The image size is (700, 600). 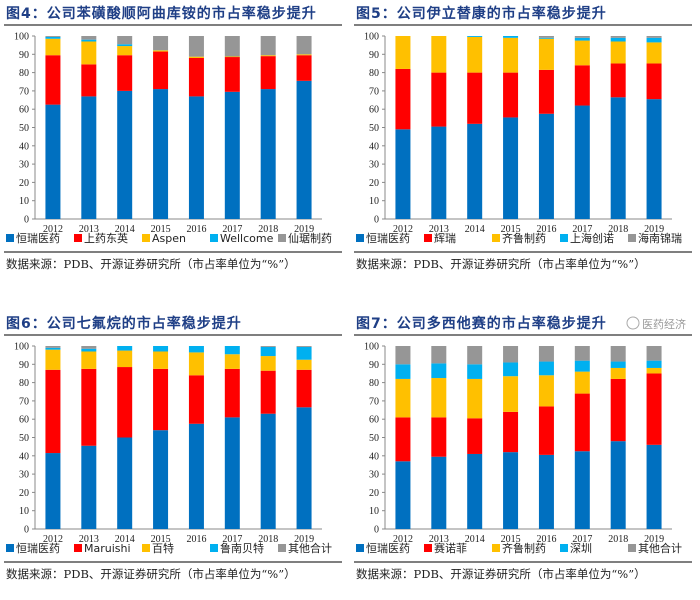 What do you see at coordinates (247, 238) in the screenshot?
I see `legend-label: Wellcome` at bounding box center [247, 238].